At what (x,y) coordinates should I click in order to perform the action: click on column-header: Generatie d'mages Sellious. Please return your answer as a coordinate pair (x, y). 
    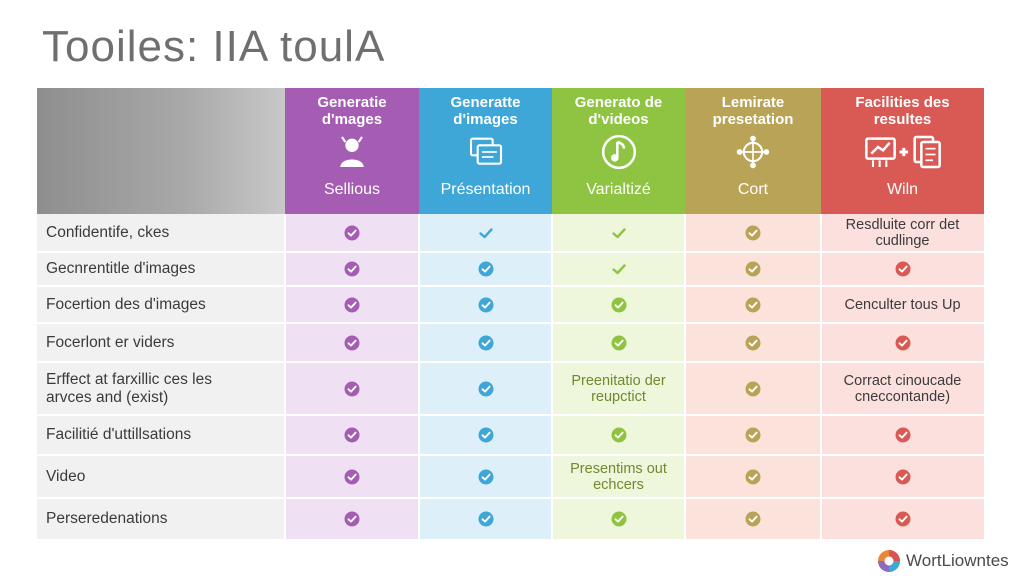
    Looking at the image, I should click on (352, 151).